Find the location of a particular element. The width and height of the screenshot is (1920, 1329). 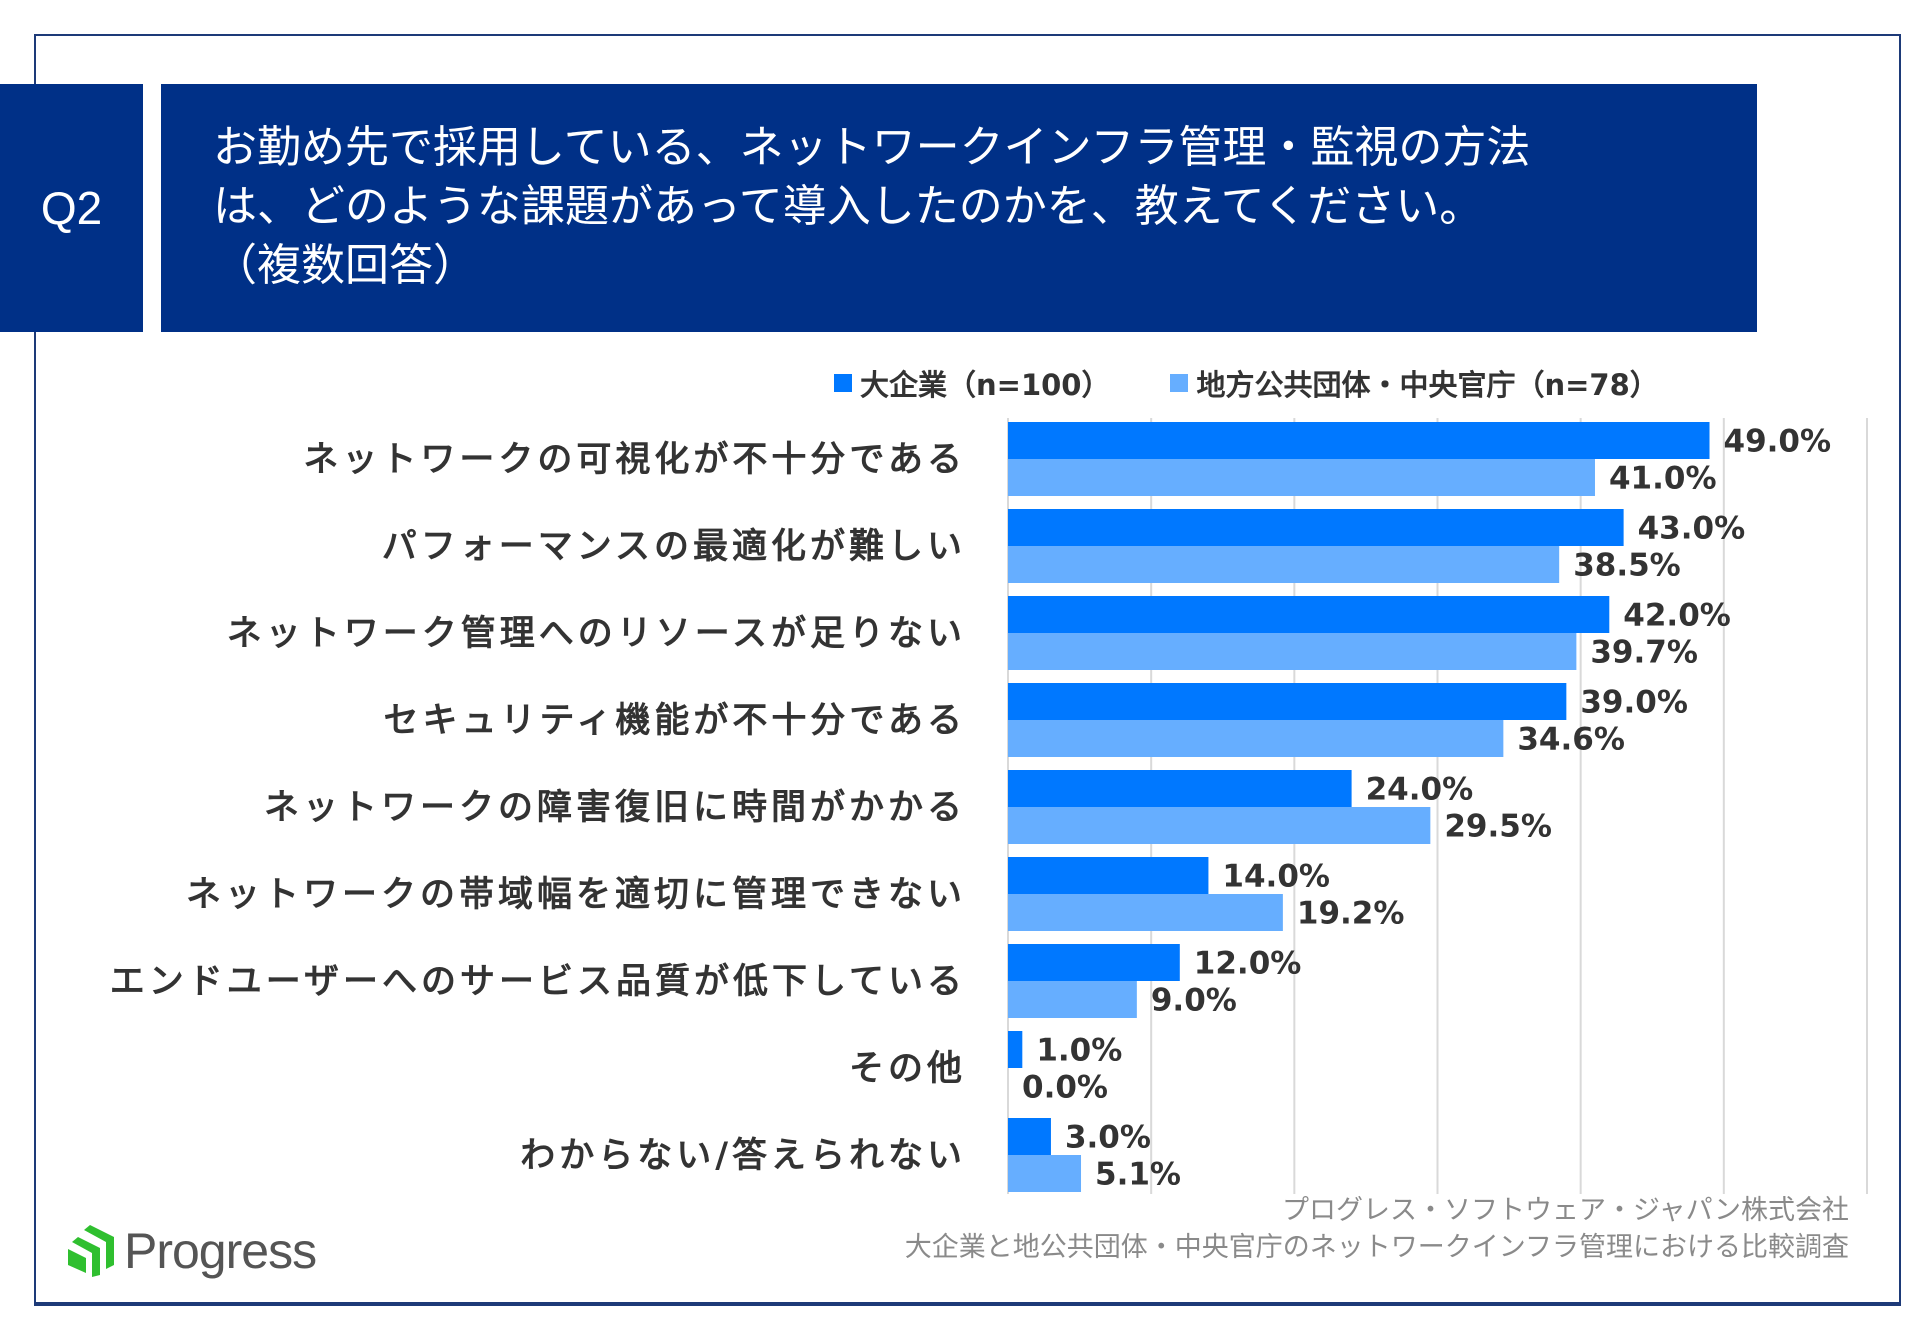

progress-logo-text: Progress is located at coordinates (220, 1251).